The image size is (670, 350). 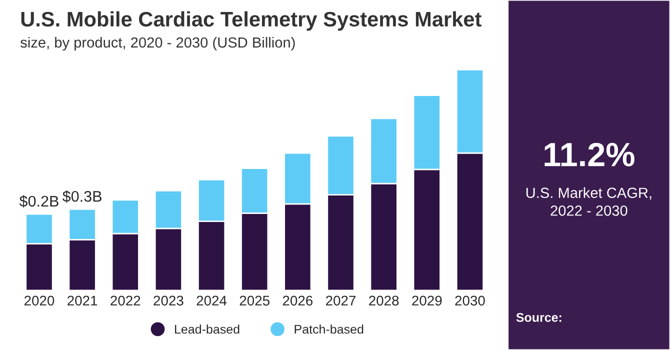 What do you see at coordinates (157, 43) in the screenshot?
I see `chart-subtitle: size, by product, 2020 - 2030 (USD Billion)` at bounding box center [157, 43].